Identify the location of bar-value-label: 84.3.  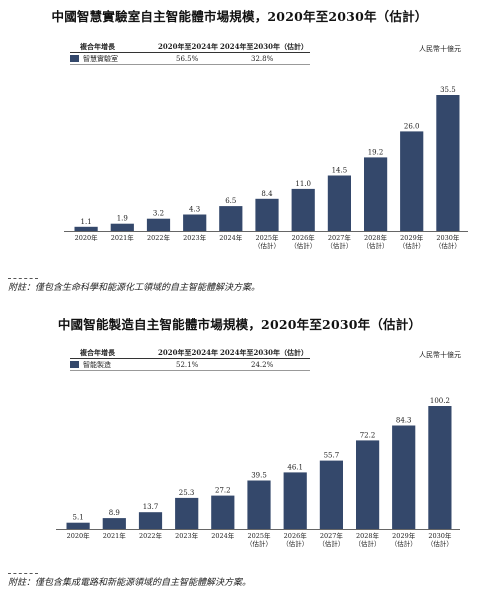
(404, 421).